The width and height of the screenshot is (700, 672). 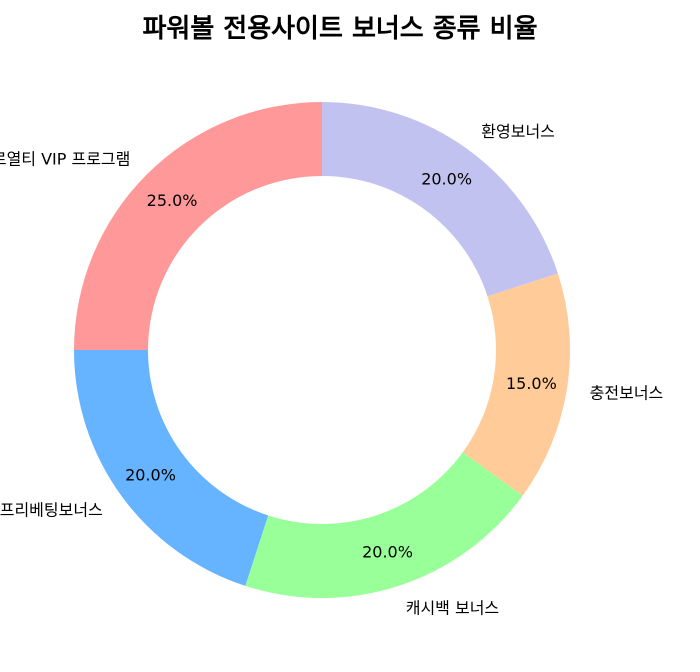 I want to click on slice-label: 충전보너스, so click(x=627, y=392).